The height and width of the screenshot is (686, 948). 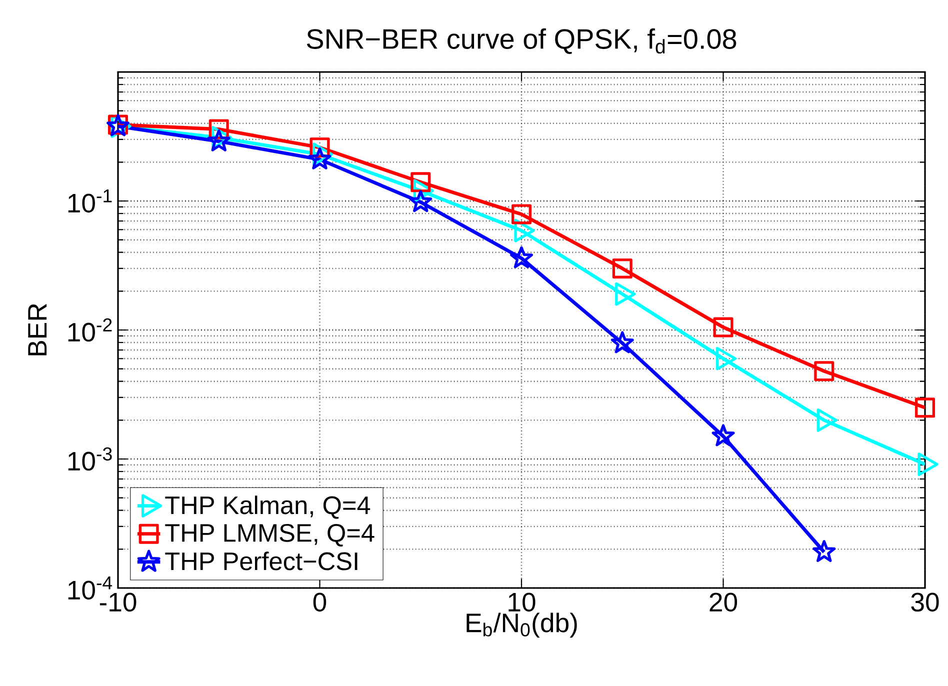 What do you see at coordinates (90, 330) in the screenshot?
I see `y-tick-label: 10$^{-2}$` at bounding box center [90, 330].